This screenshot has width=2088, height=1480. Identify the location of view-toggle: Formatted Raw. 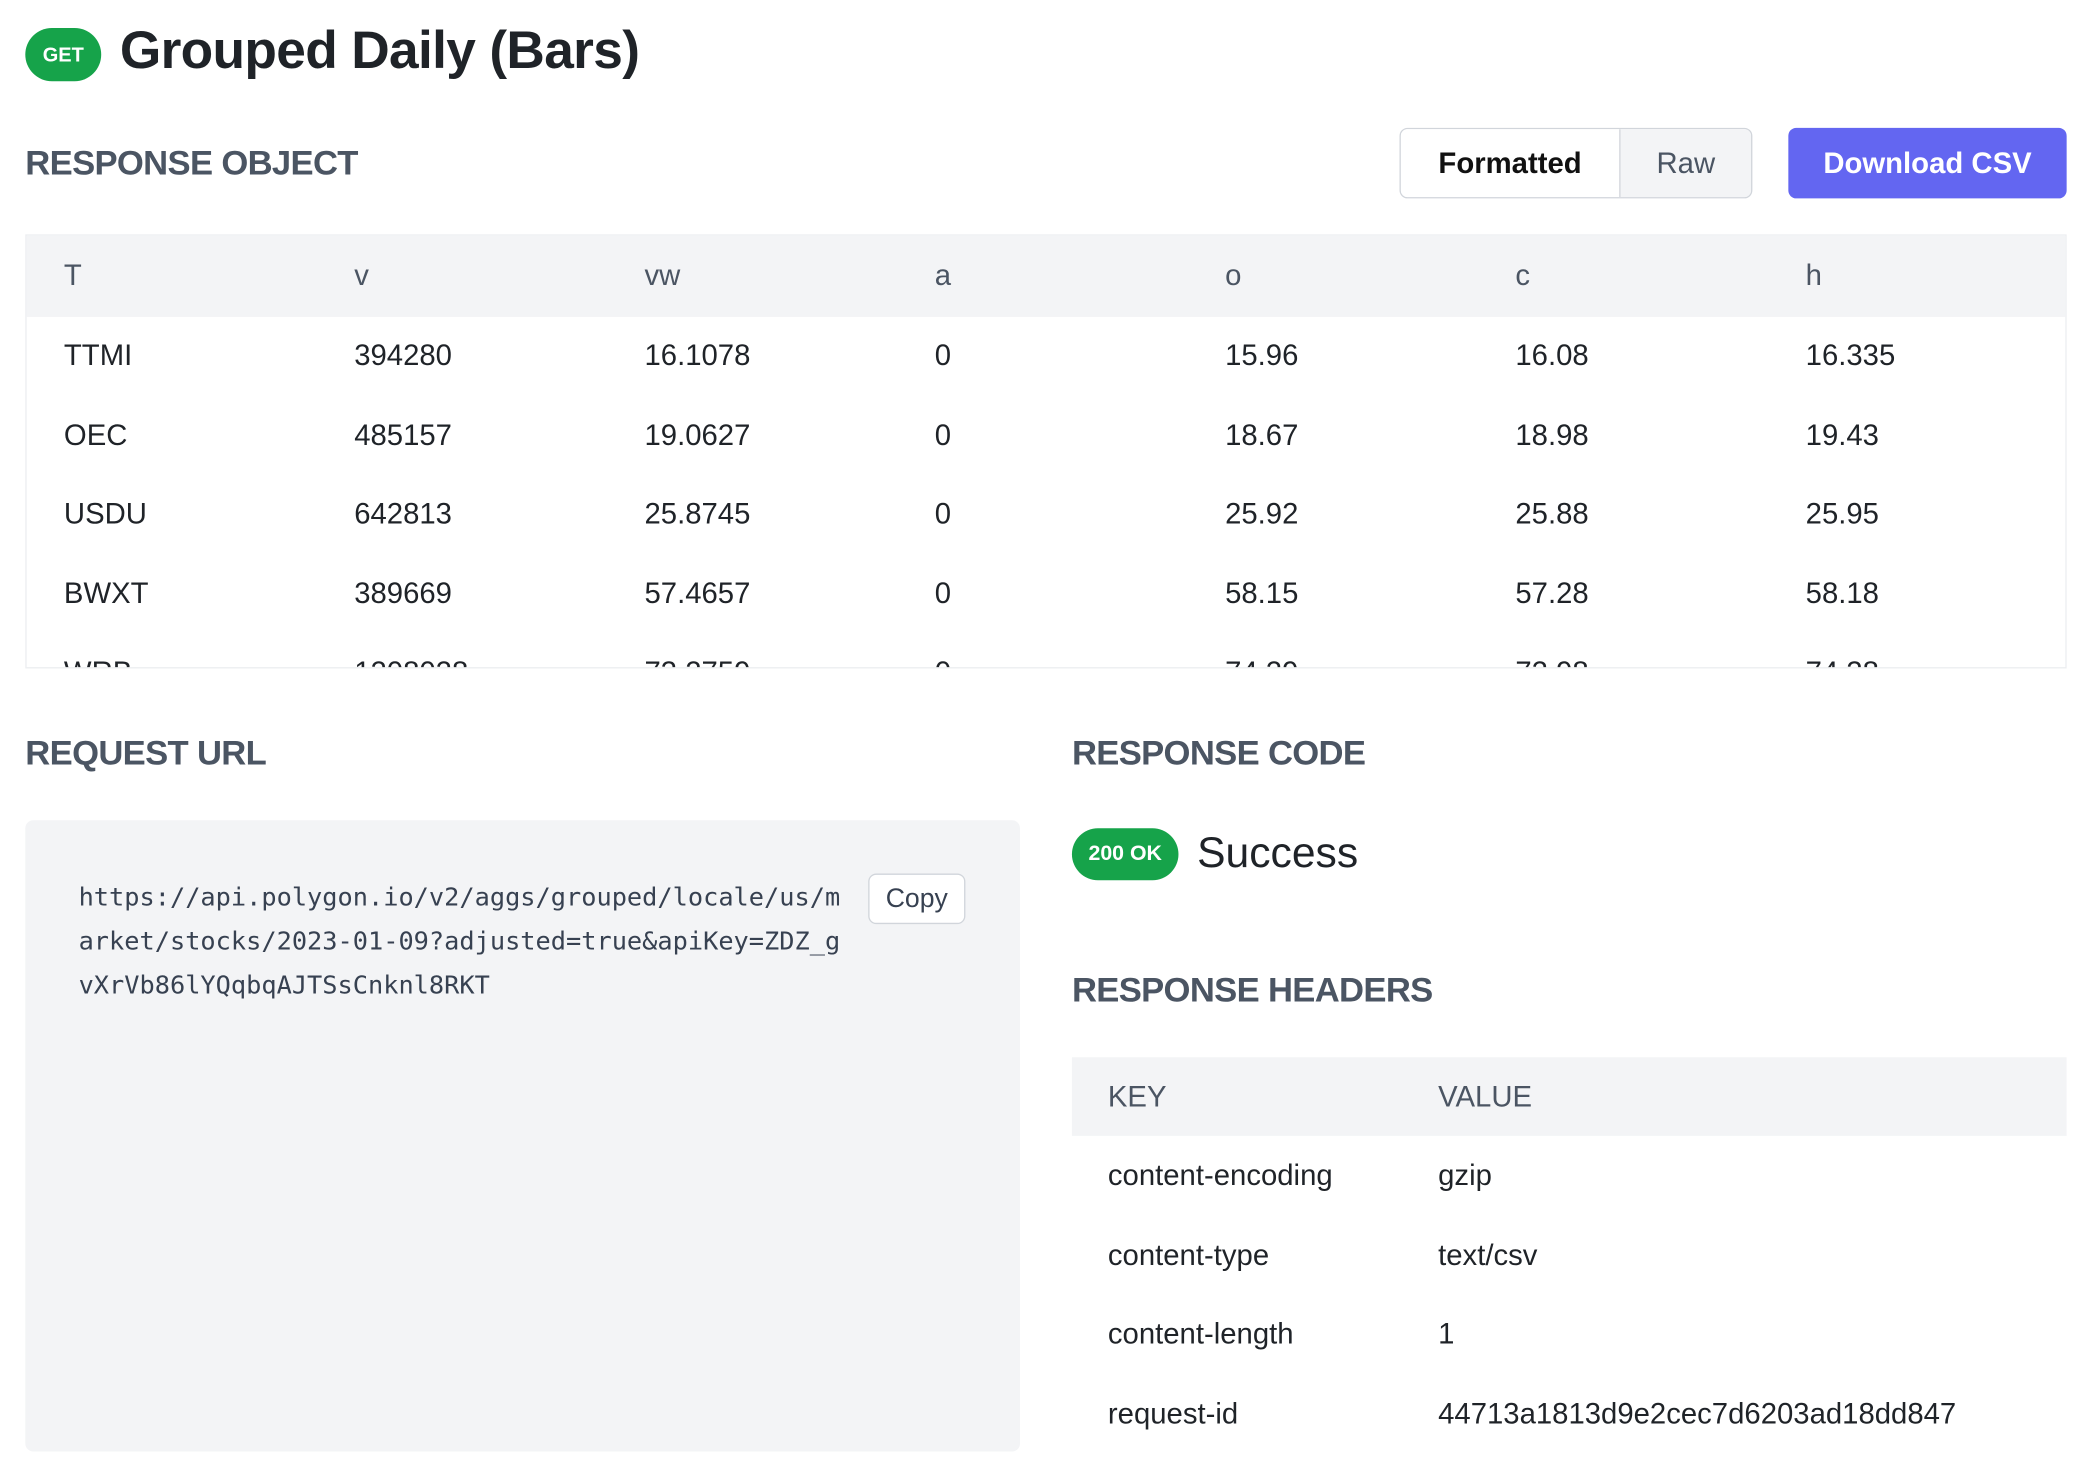
(1576, 163).